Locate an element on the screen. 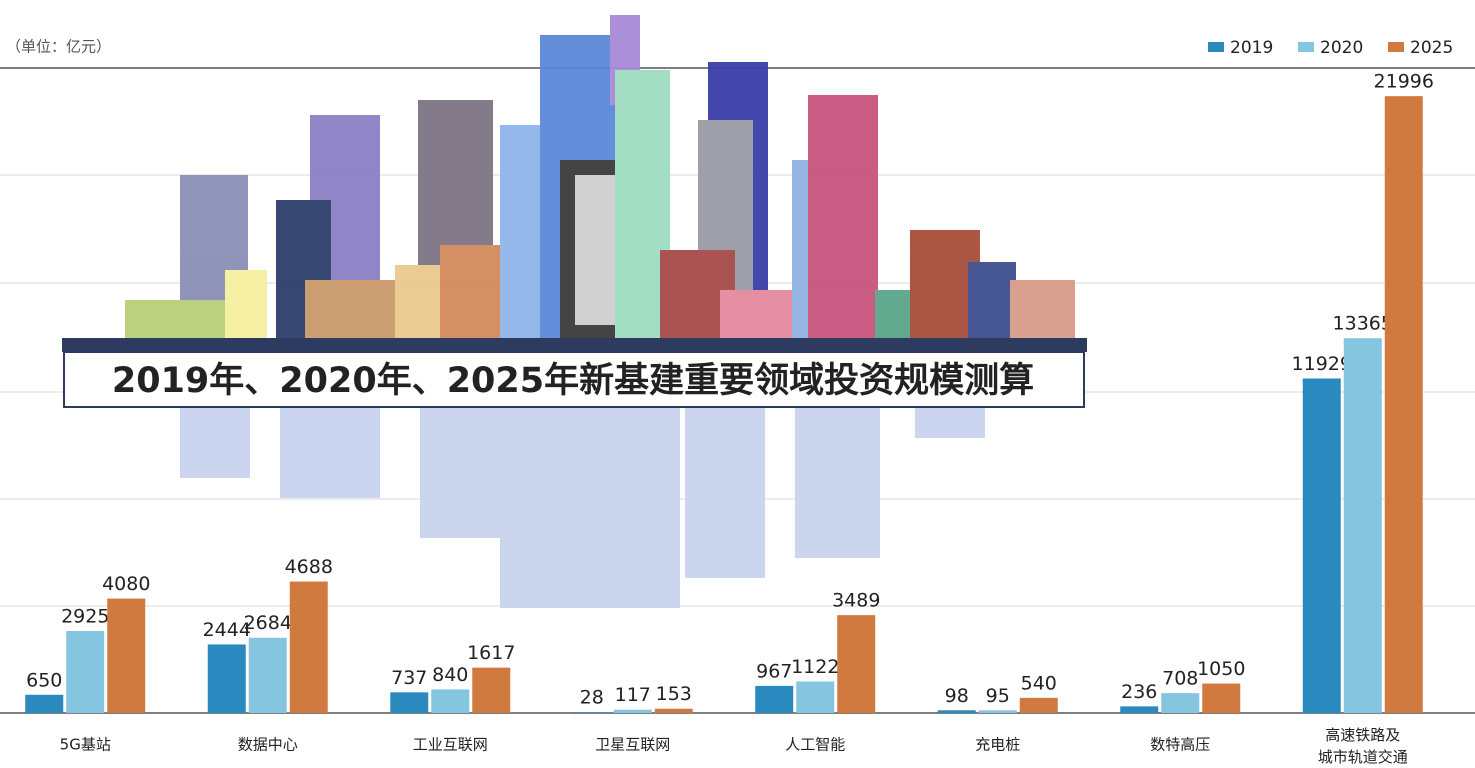  title-banner is located at coordinates (574, 373).